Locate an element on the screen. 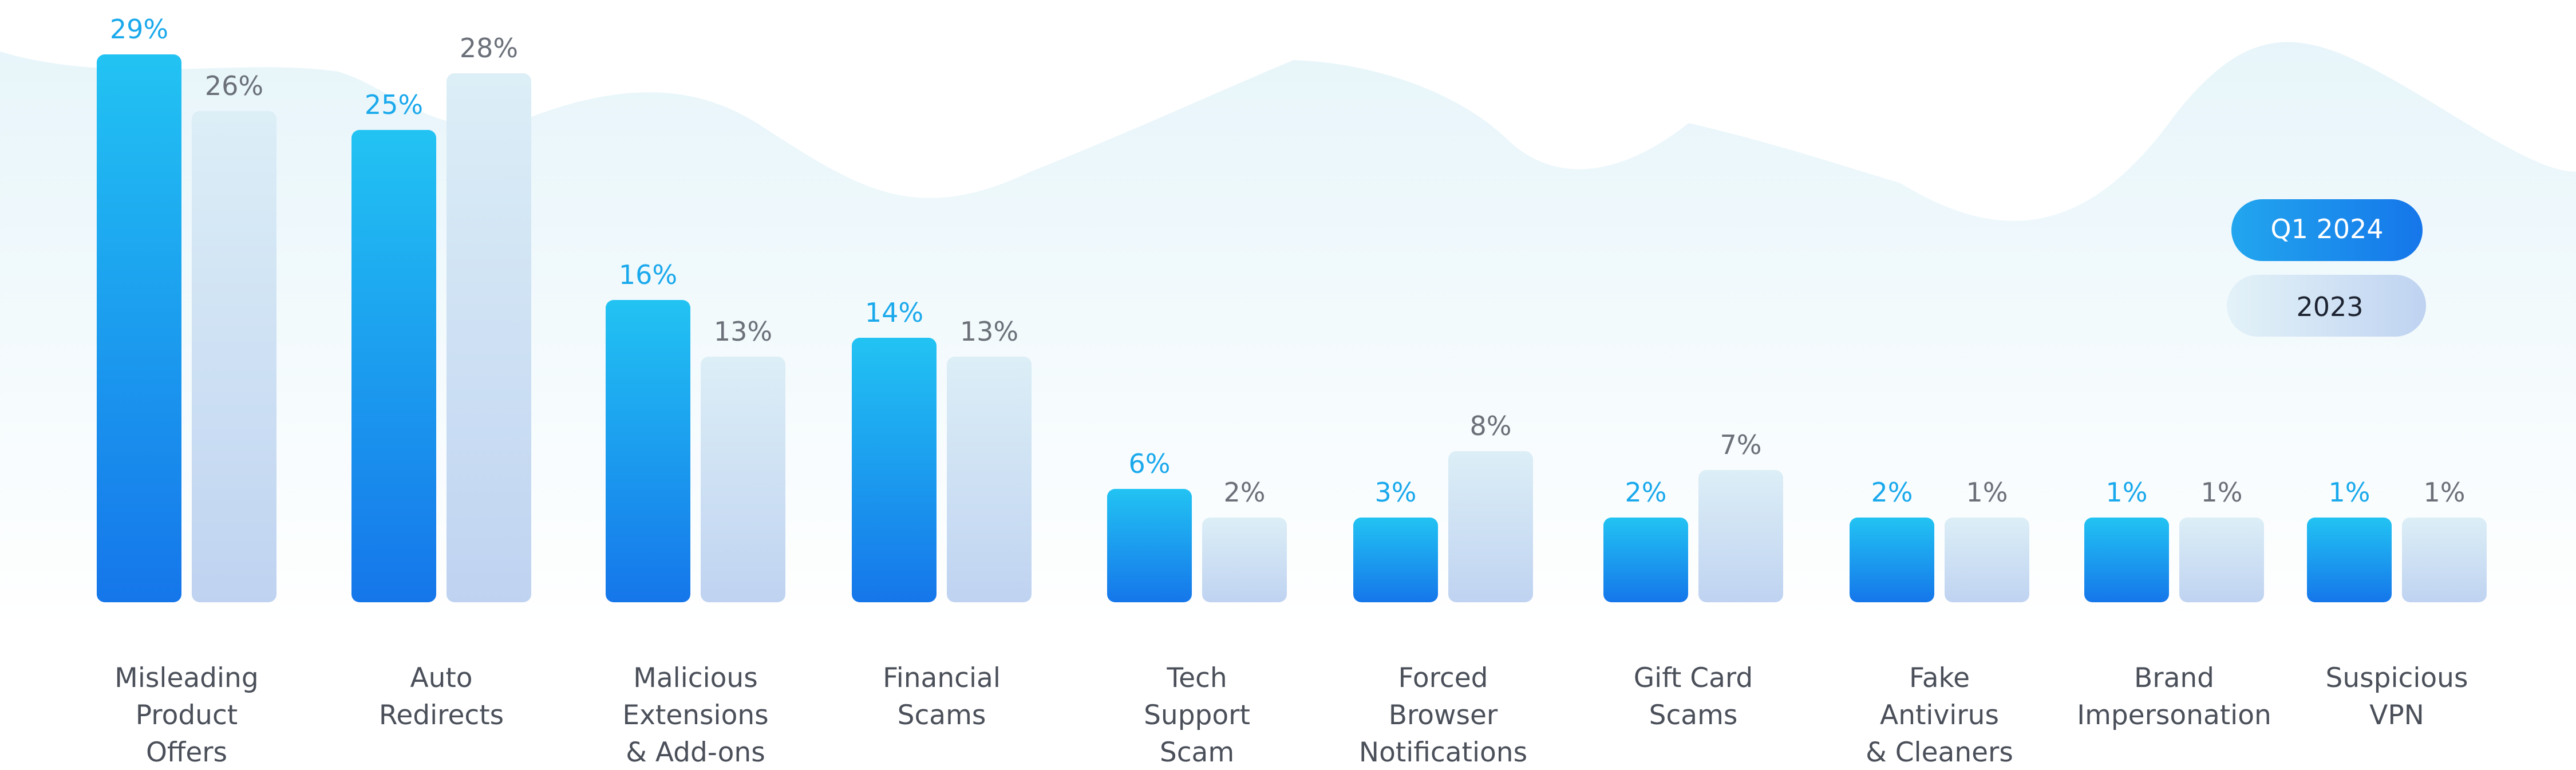 This screenshot has height=770, width=2576. bar-financial-scams-2023 is located at coordinates (989, 479).